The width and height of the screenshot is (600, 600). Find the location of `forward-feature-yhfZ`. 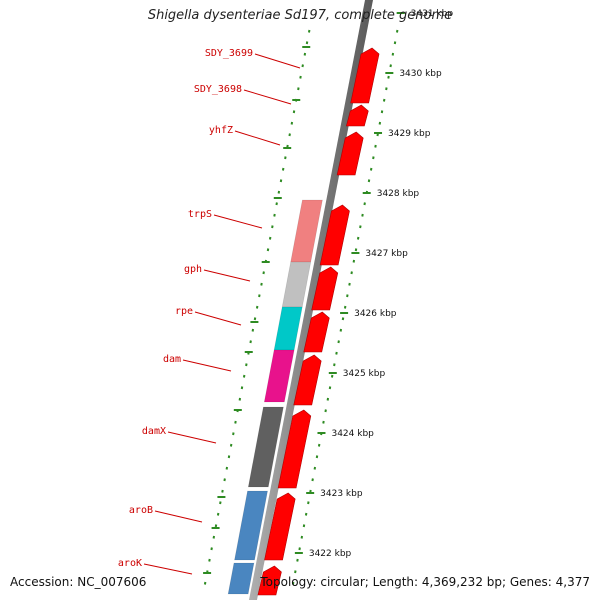

forward-feature-yhfZ is located at coordinates (350, 153).